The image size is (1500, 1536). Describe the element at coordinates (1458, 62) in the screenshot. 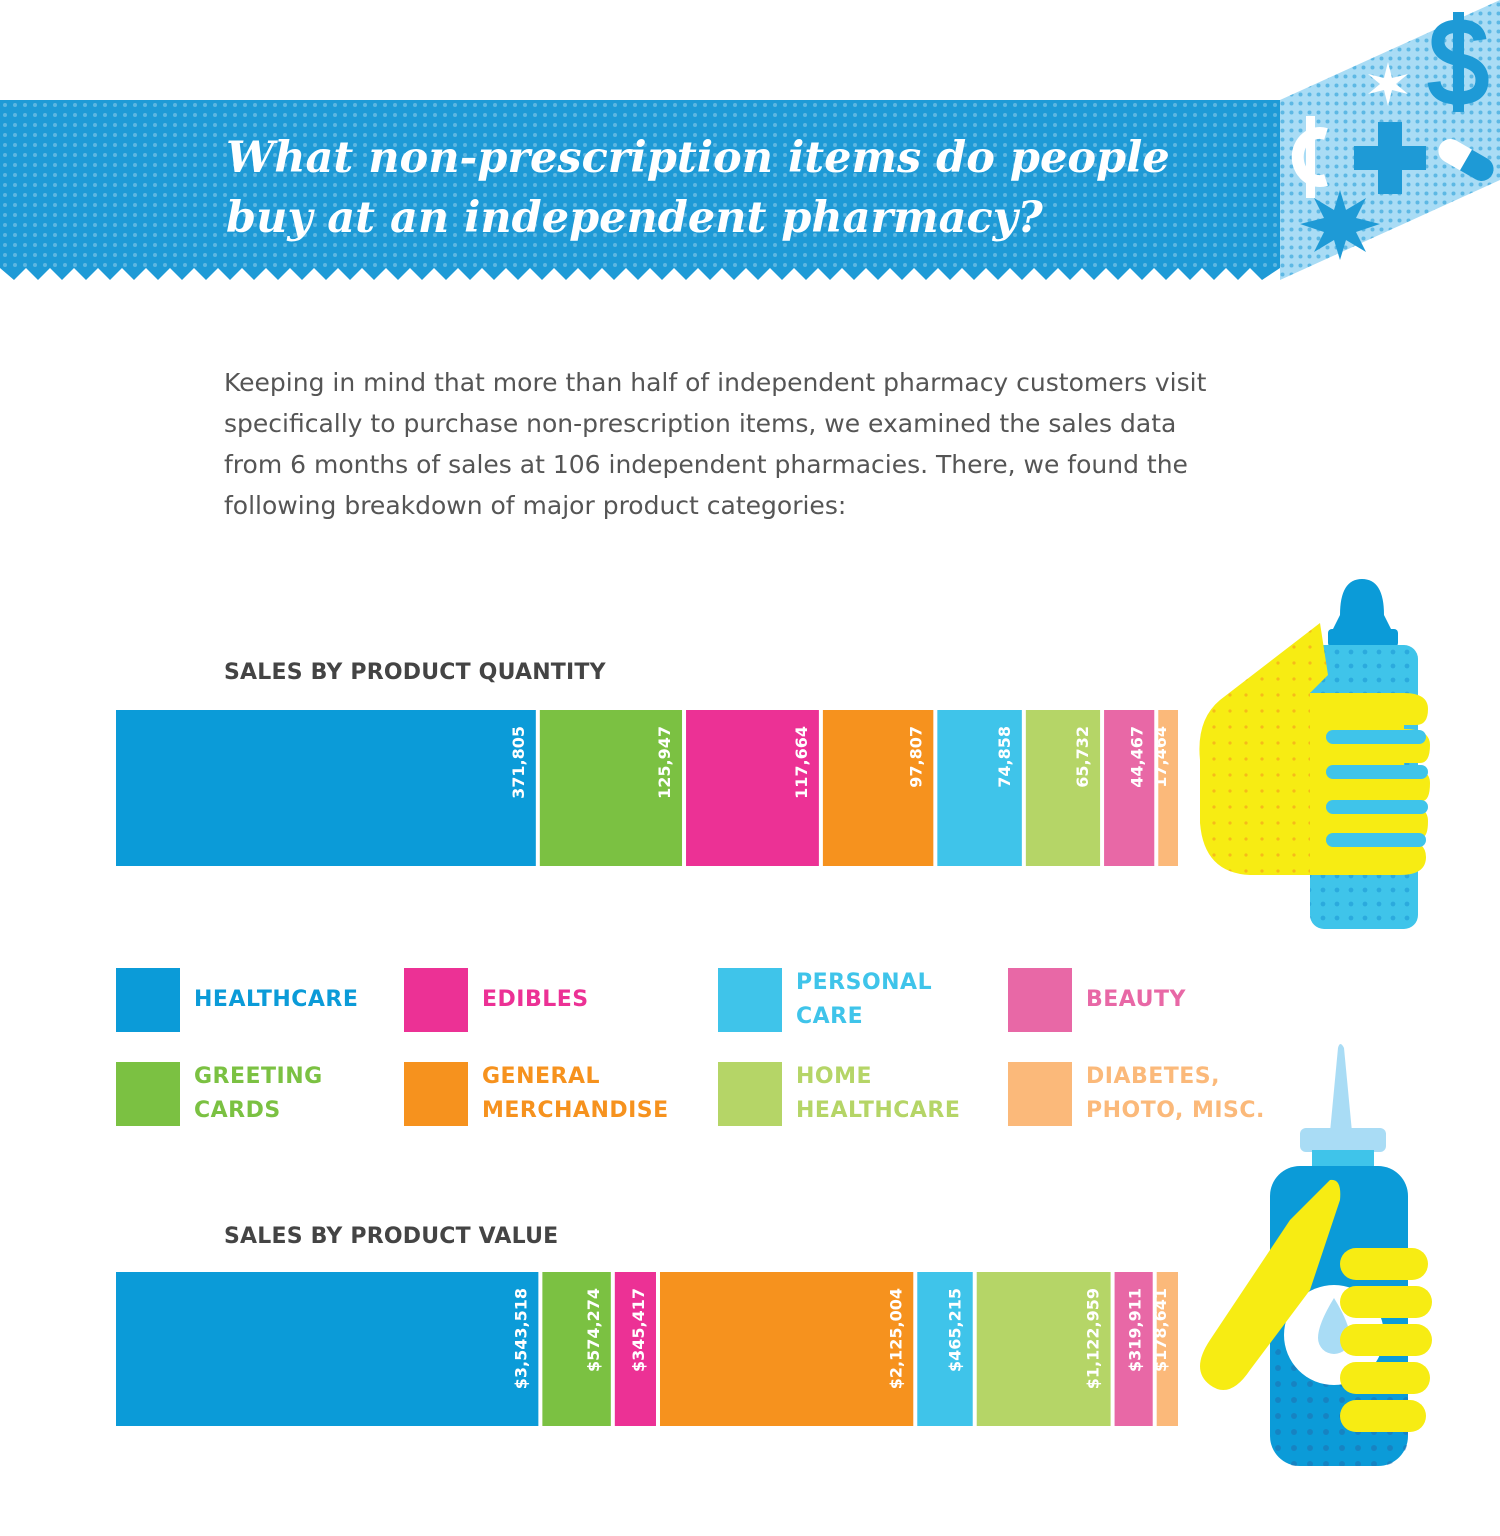

I see `dollar-icon` at that location.